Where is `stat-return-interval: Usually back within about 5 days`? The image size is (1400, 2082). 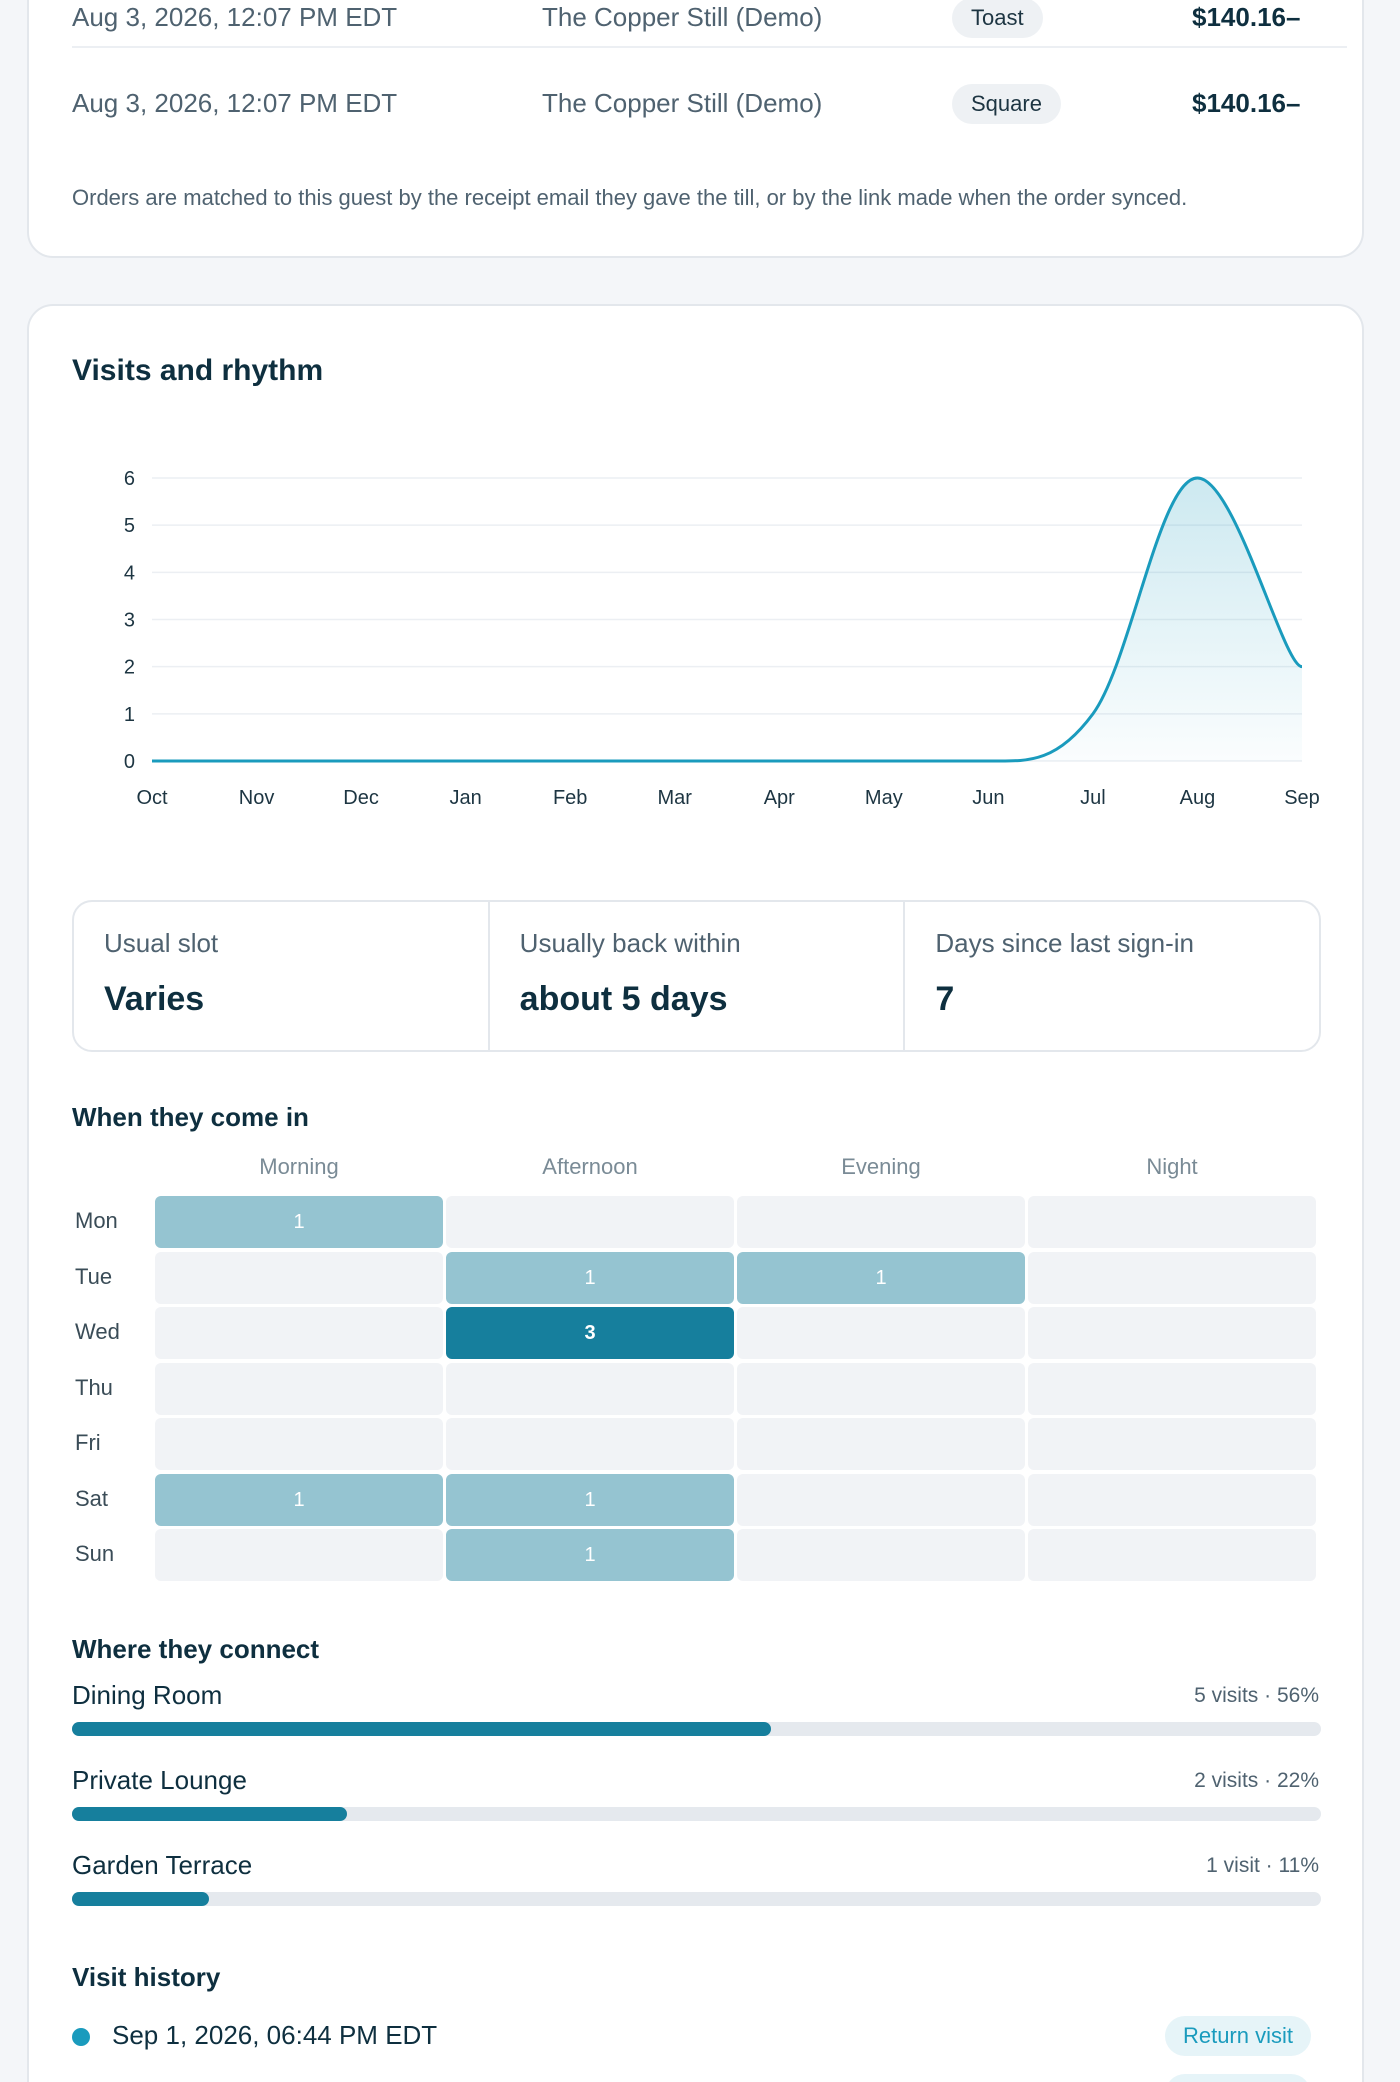
stat-return-interval: Usually back within about 5 days is located at coordinates (698, 976).